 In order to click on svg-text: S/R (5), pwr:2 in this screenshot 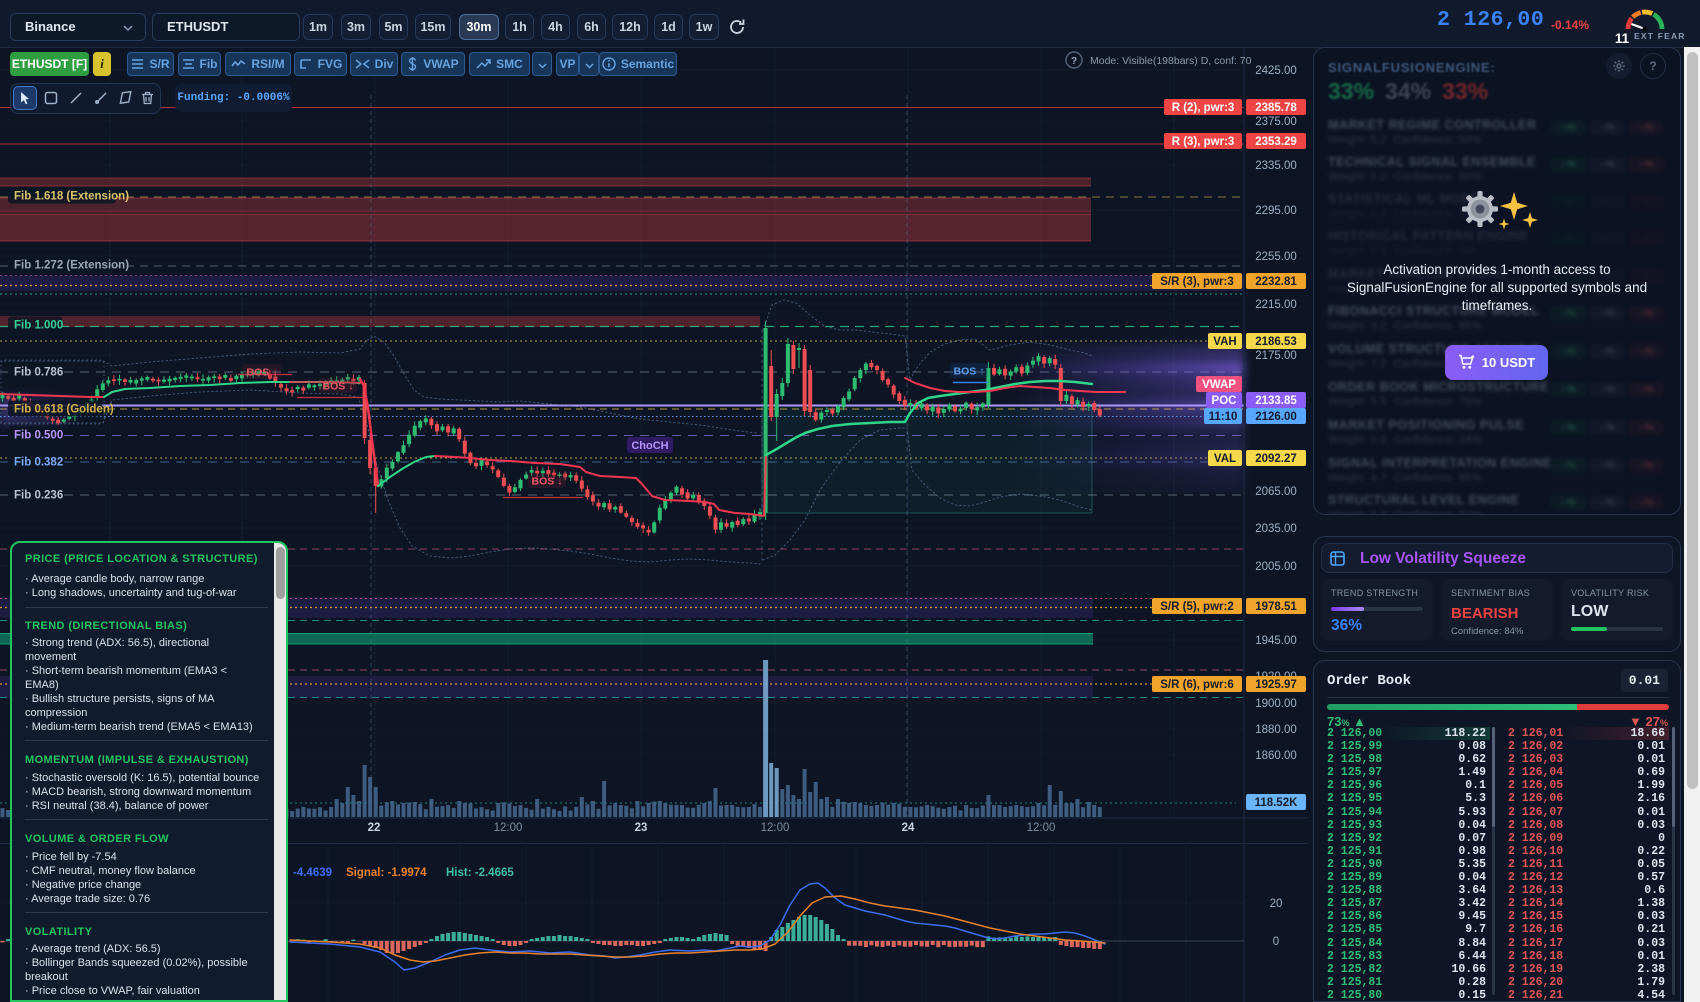, I will do `click(1196, 607)`.